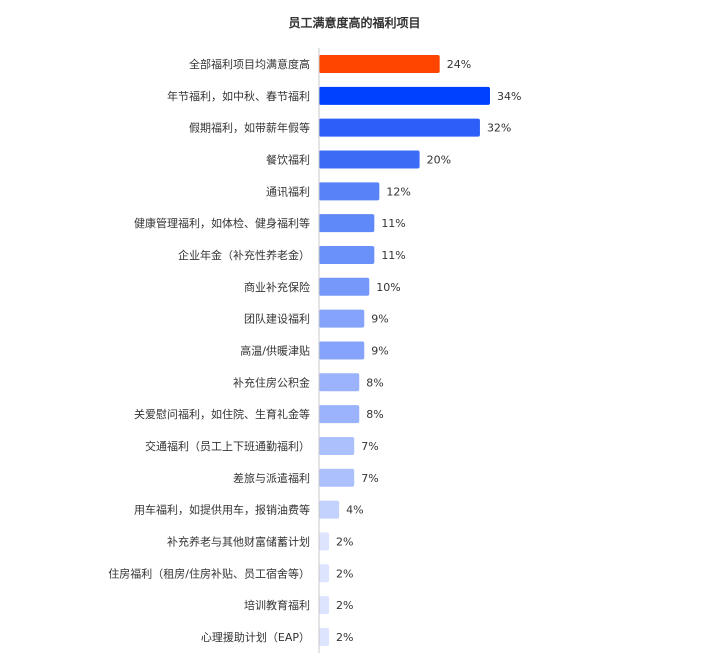 The height and width of the screenshot is (670, 709). I want to click on category-label: 关爱慰问福利，如住院、生育礼金等, so click(222, 414).